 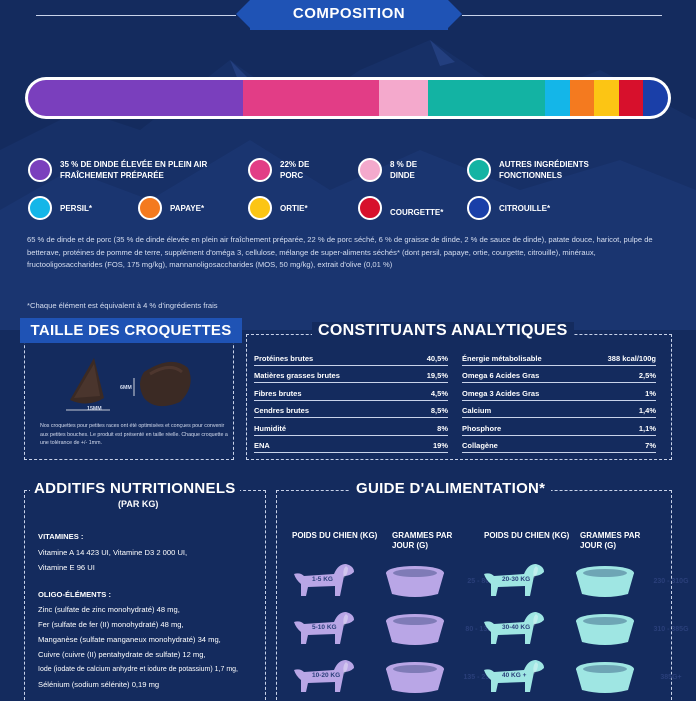 What do you see at coordinates (482, 428) in the screenshot?
I see `row-name: Phosphore` at bounding box center [482, 428].